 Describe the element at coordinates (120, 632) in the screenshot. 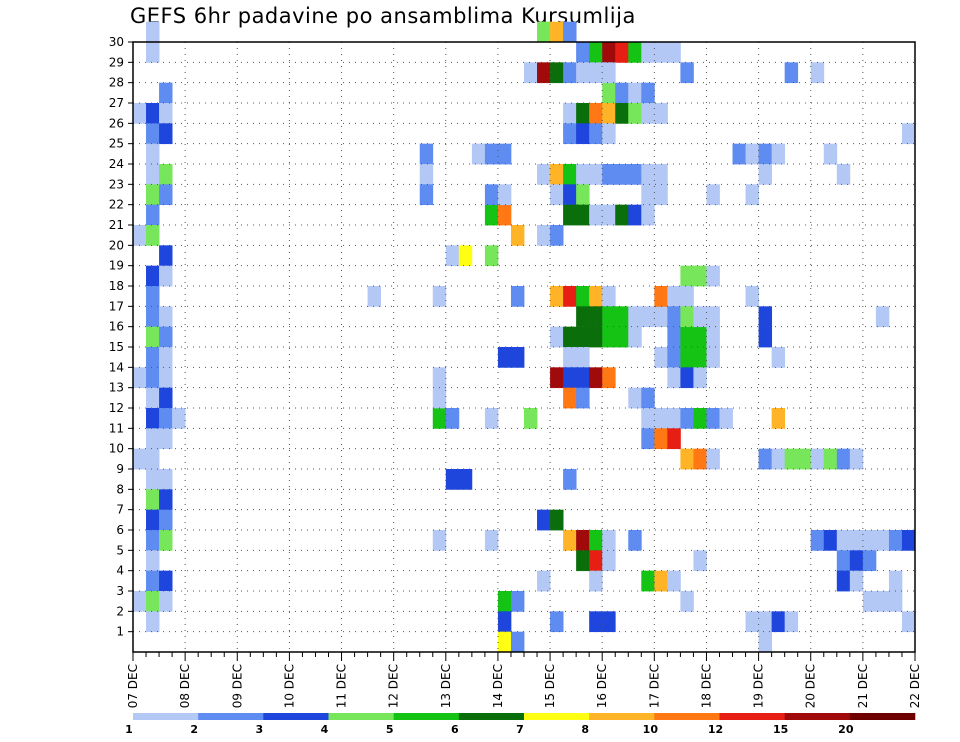

I see `y-tick-label: 1` at that location.